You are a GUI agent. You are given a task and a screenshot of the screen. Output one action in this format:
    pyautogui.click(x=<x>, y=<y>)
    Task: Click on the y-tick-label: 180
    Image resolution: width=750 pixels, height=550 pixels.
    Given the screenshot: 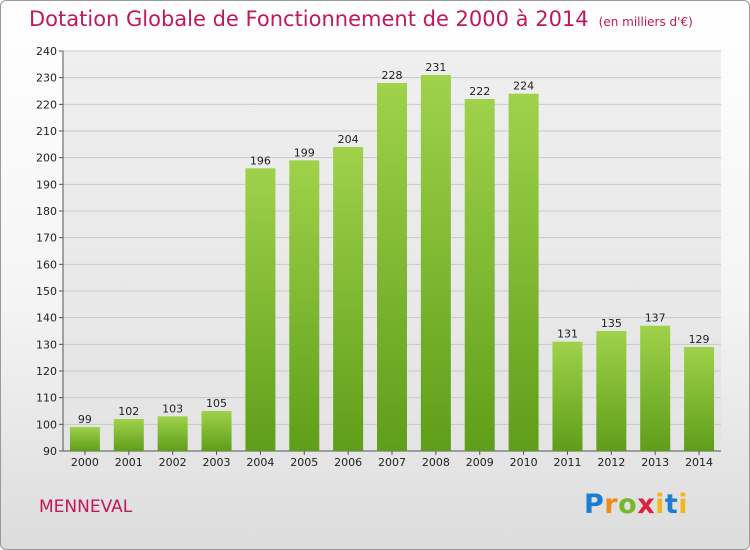 What is the action you would take?
    pyautogui.click(x=46, y=211)
    